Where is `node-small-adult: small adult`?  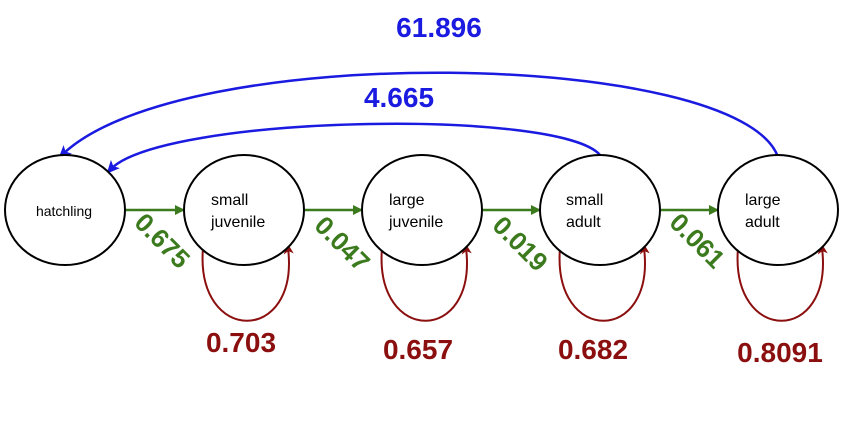 node-small-adult: small adult is located at coordinates (600, 210).